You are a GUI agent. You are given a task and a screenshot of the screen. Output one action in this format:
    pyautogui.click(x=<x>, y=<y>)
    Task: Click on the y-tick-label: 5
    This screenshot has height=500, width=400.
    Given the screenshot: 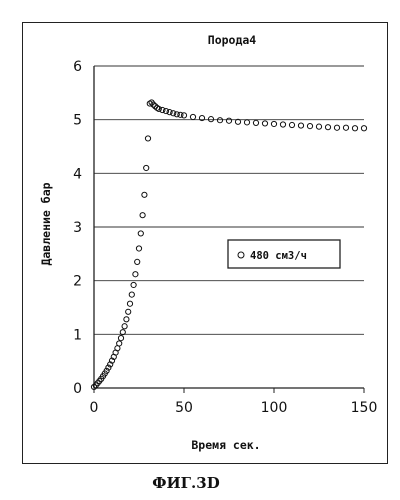 What is the action you would take?
    pyautogui.click(x=77, y=121)
    